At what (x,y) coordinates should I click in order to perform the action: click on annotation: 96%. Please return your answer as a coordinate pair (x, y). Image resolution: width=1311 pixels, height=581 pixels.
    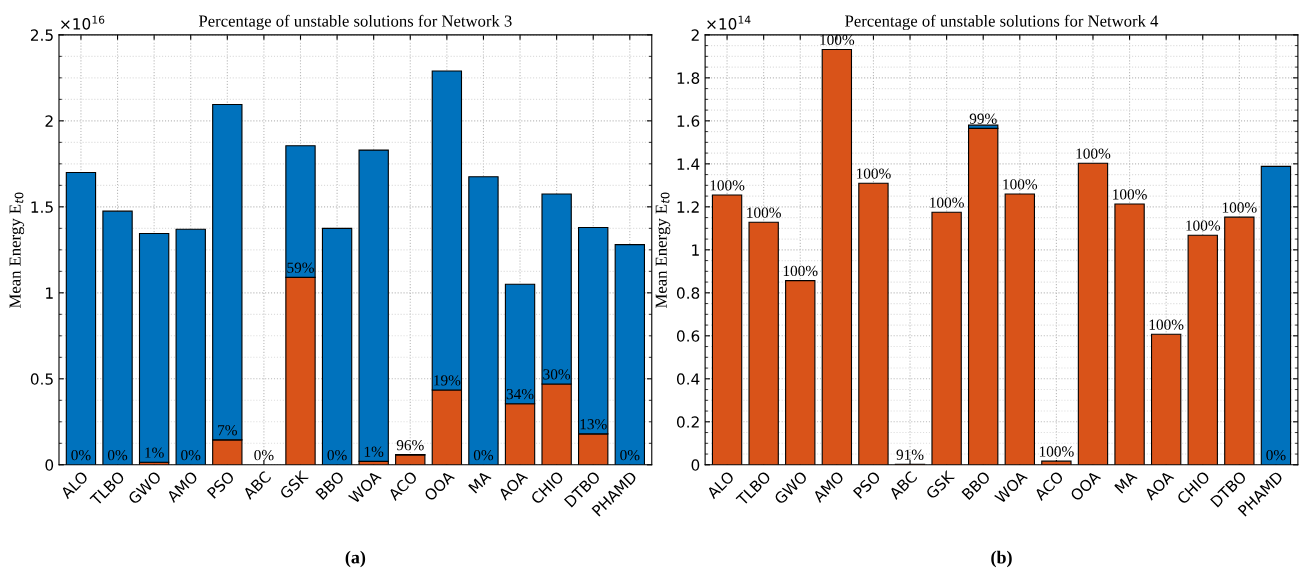
    Looking at the image, I should click on (410, 445).